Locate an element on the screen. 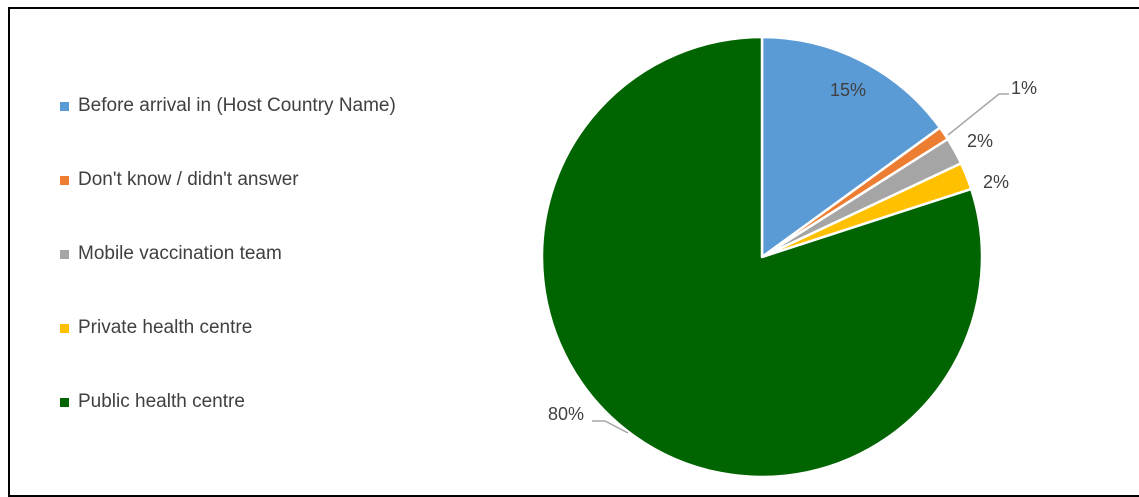 This screenshot has height=497, width=1139. pie-slice-before-arrival is located at coordinates (851, 147).